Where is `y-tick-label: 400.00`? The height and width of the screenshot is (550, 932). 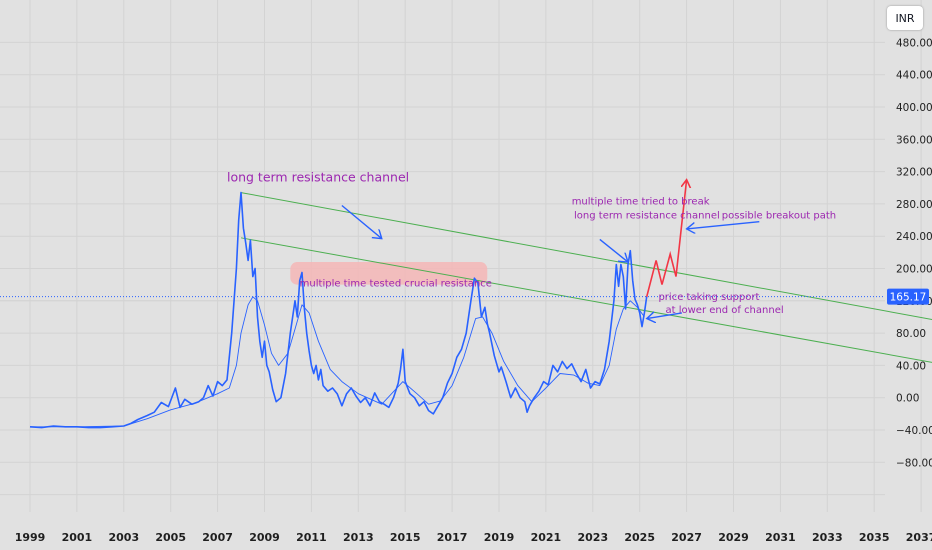 y-tick-label: 400.00 is located at coordinates (914, 108).